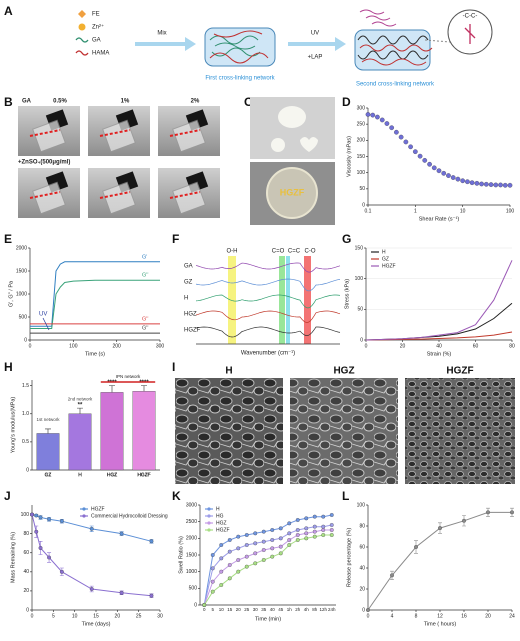 The width and height of the screenshot is (520, 641). I want to click on spectra: GA GZ H HGZ HGZF, so click(262, 300).